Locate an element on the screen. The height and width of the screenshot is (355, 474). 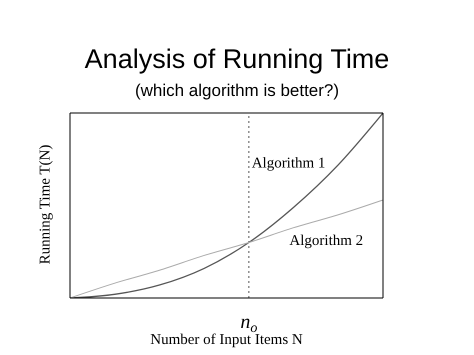
x-axis-title: Number of Input Items N is located at coordinates (226, 340).